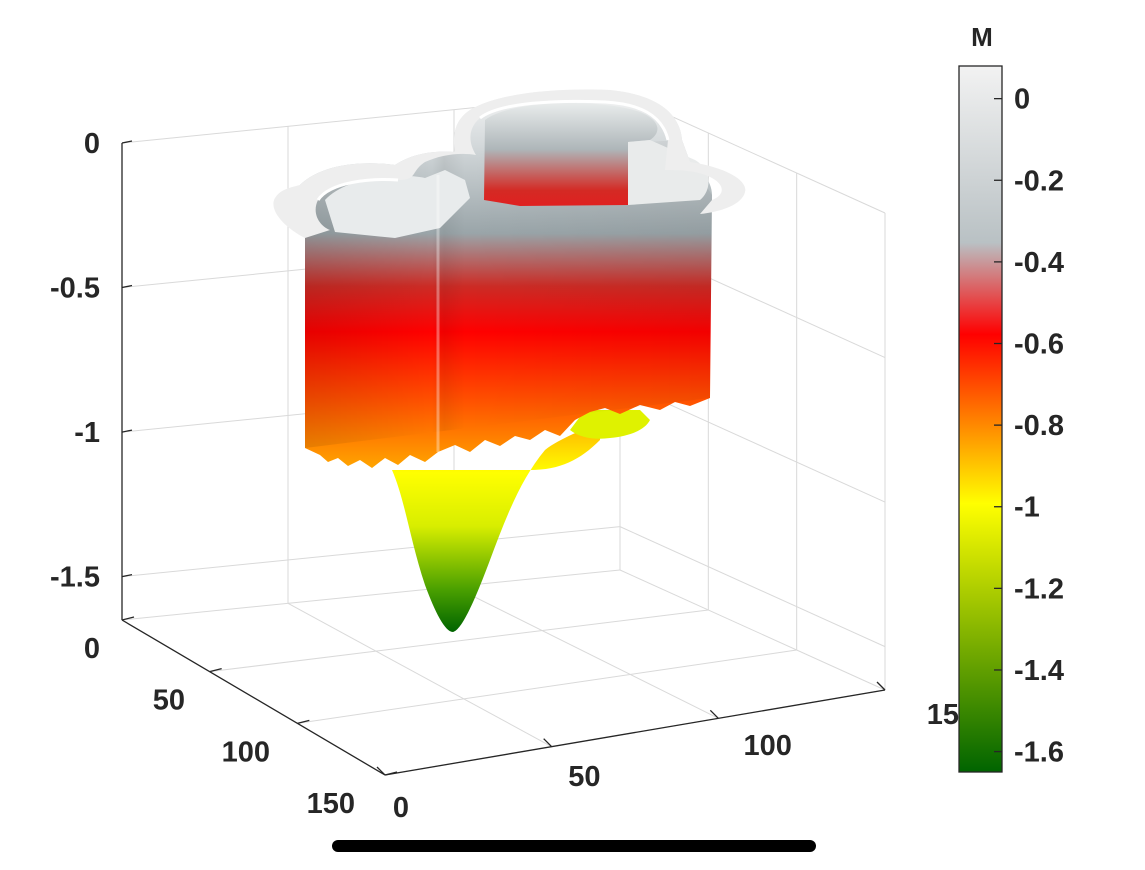 The width and height of the screenshot is (1145, 870). I want to click on surface-inner-pocket, so click(571, 154).